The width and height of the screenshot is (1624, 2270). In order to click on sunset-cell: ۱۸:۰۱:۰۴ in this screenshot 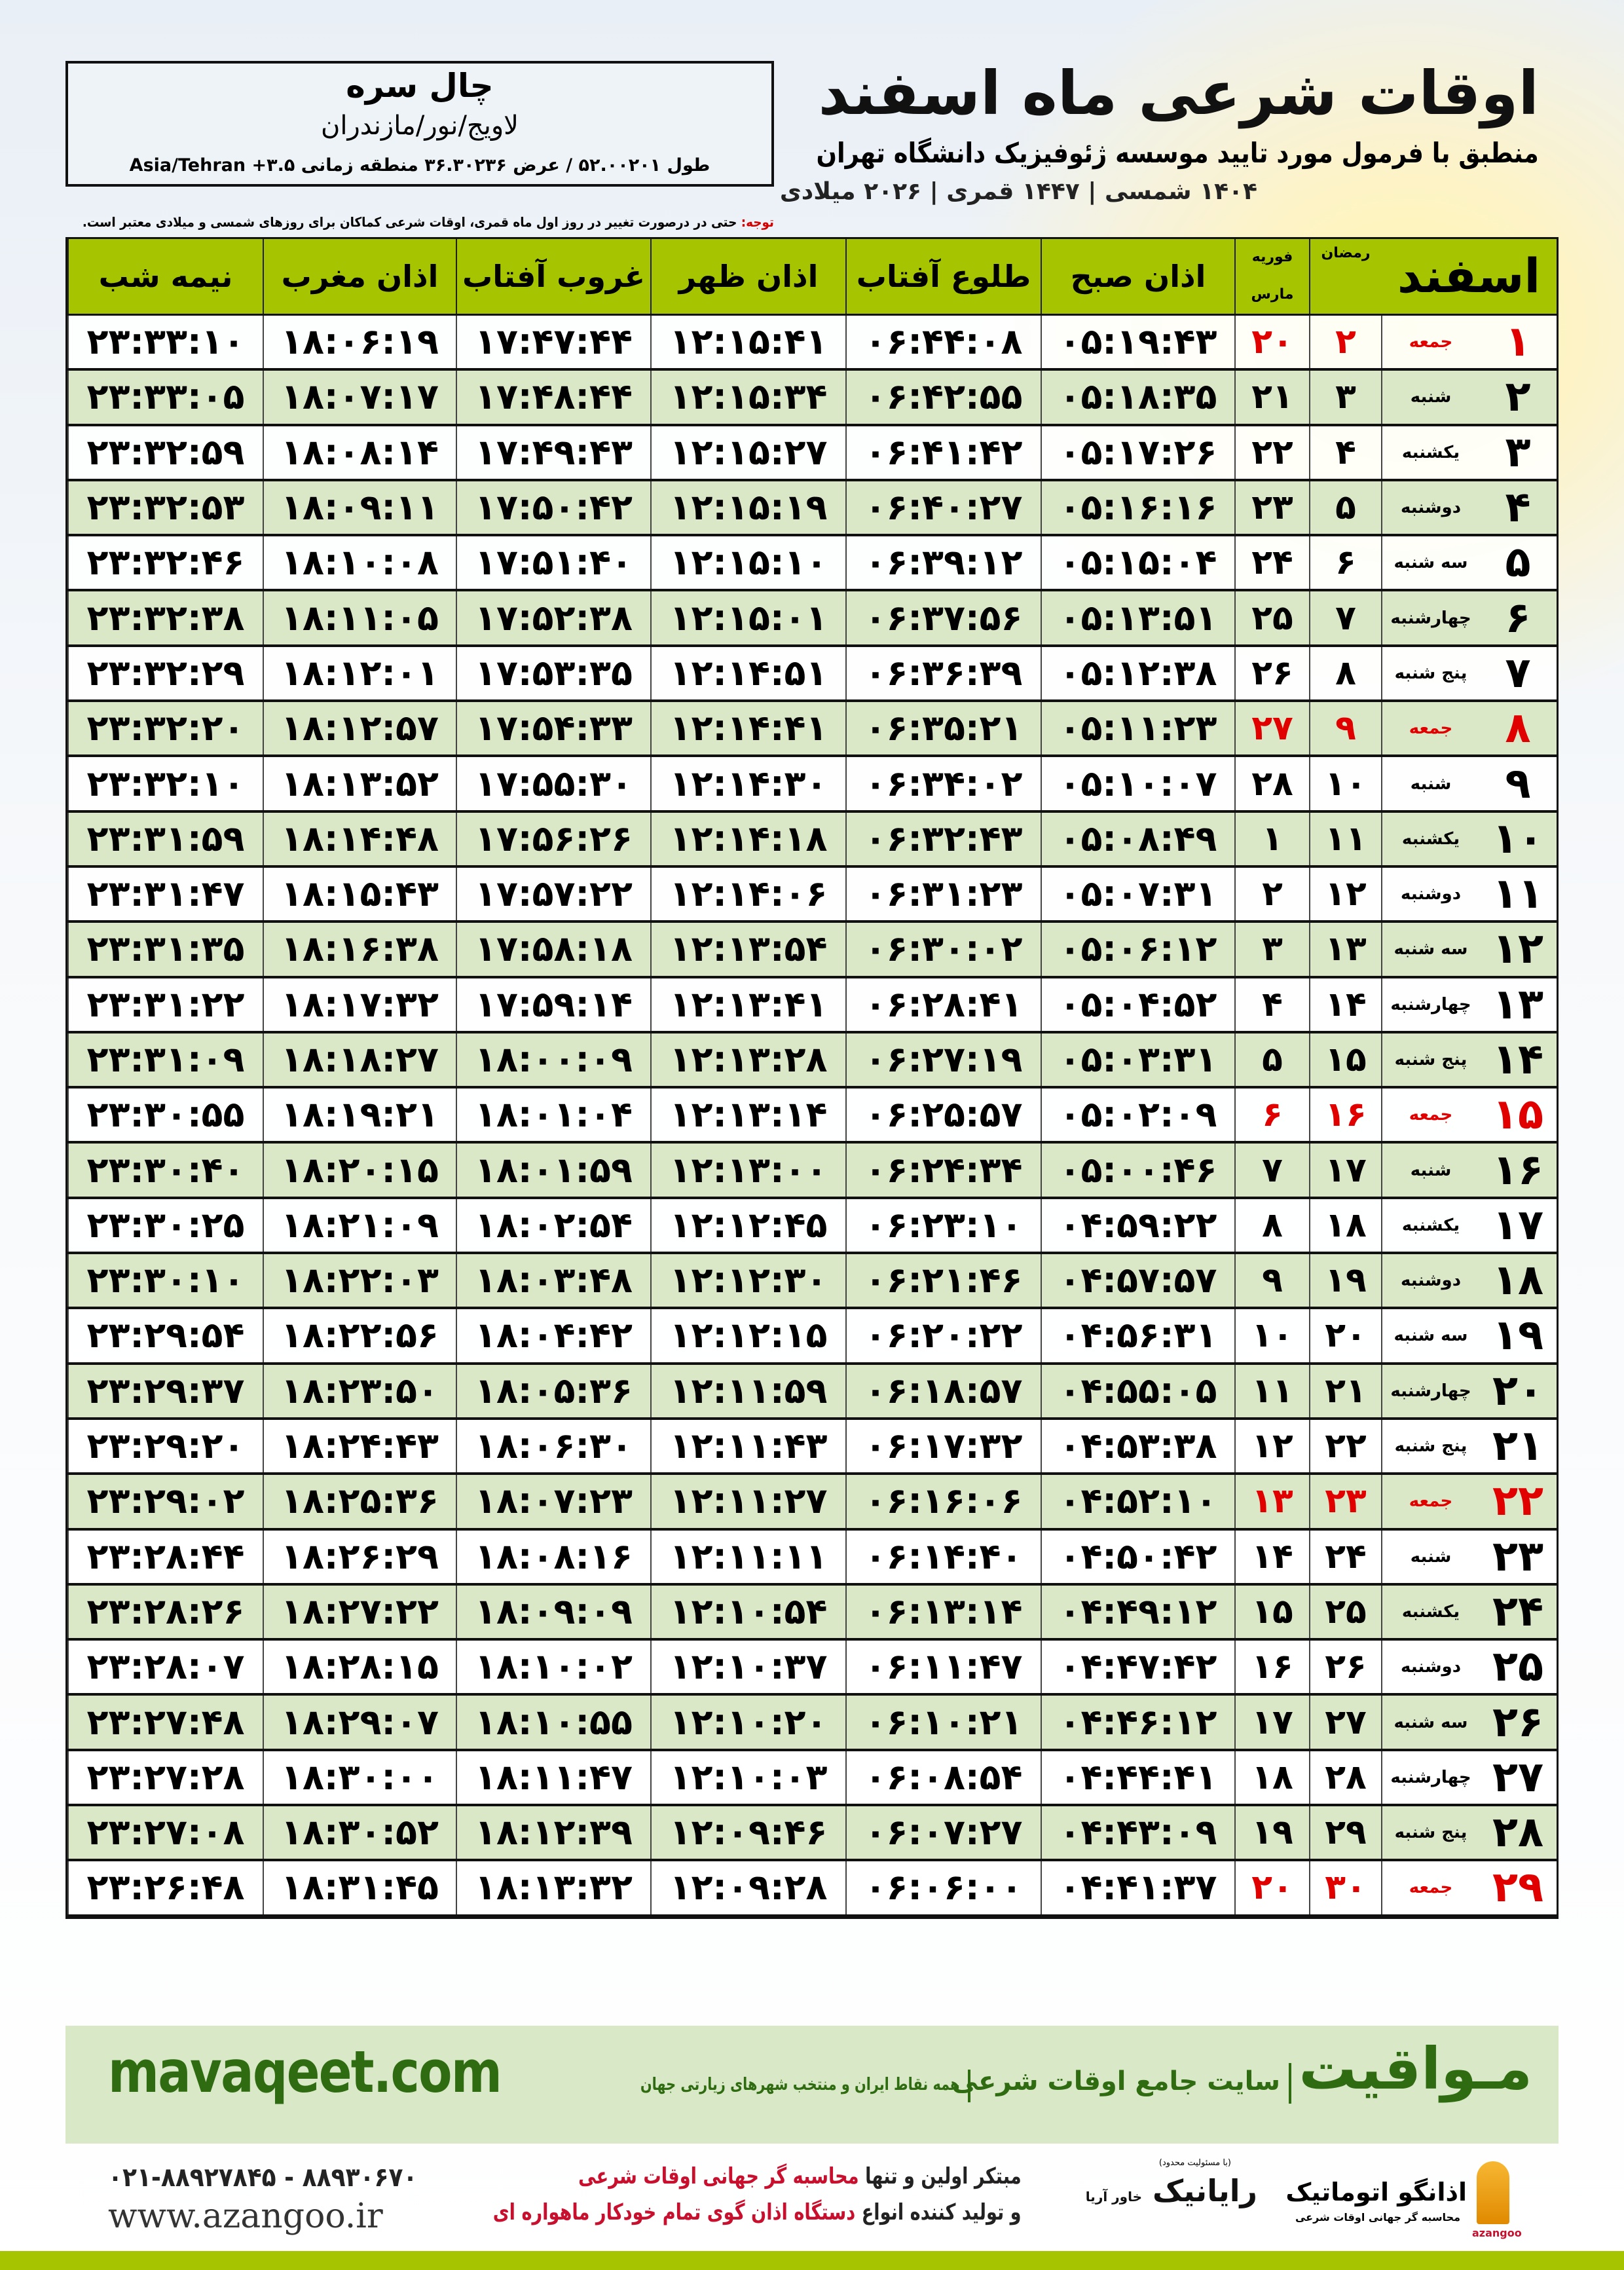, I will do `click(553, 1115)`.